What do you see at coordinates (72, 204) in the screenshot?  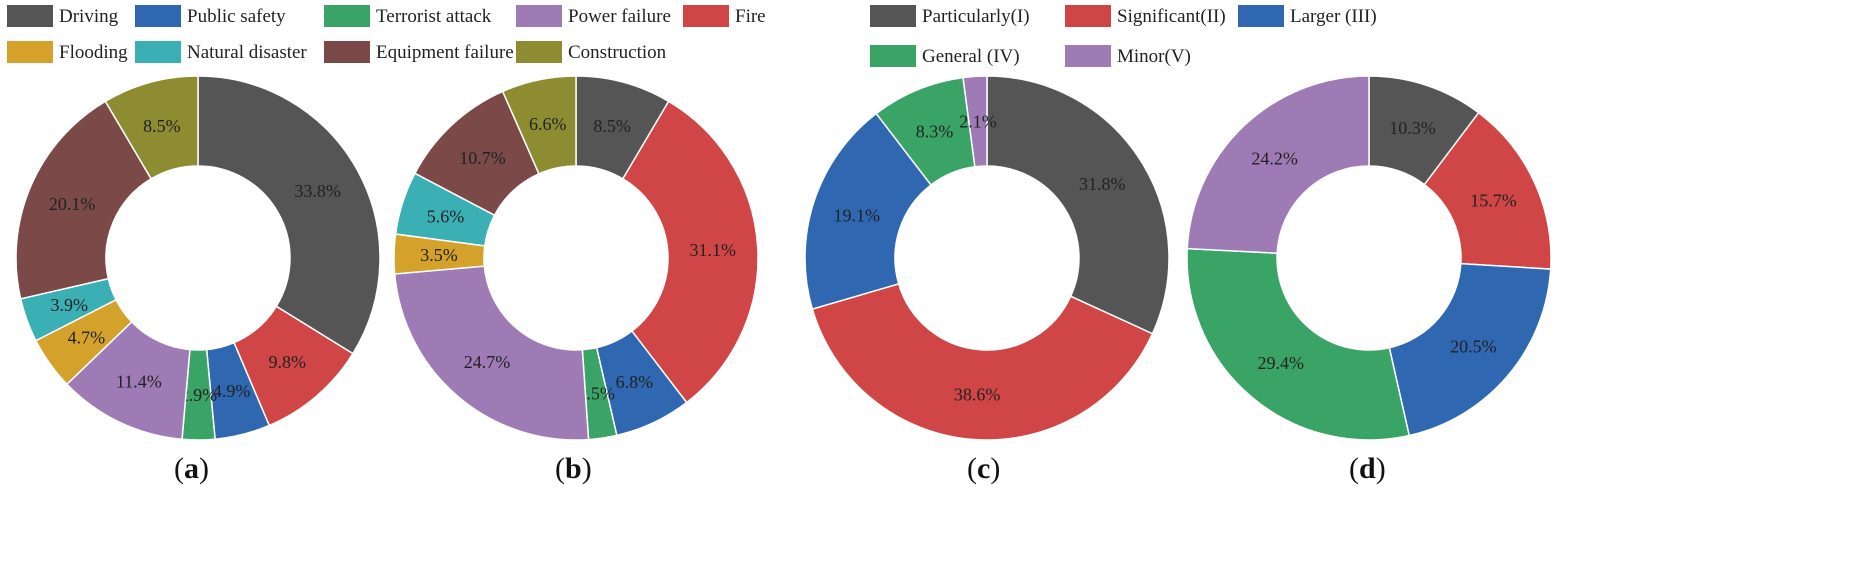 I see `slice-label-equipment-failure: 20.1%` at bounding box center [72, 204].